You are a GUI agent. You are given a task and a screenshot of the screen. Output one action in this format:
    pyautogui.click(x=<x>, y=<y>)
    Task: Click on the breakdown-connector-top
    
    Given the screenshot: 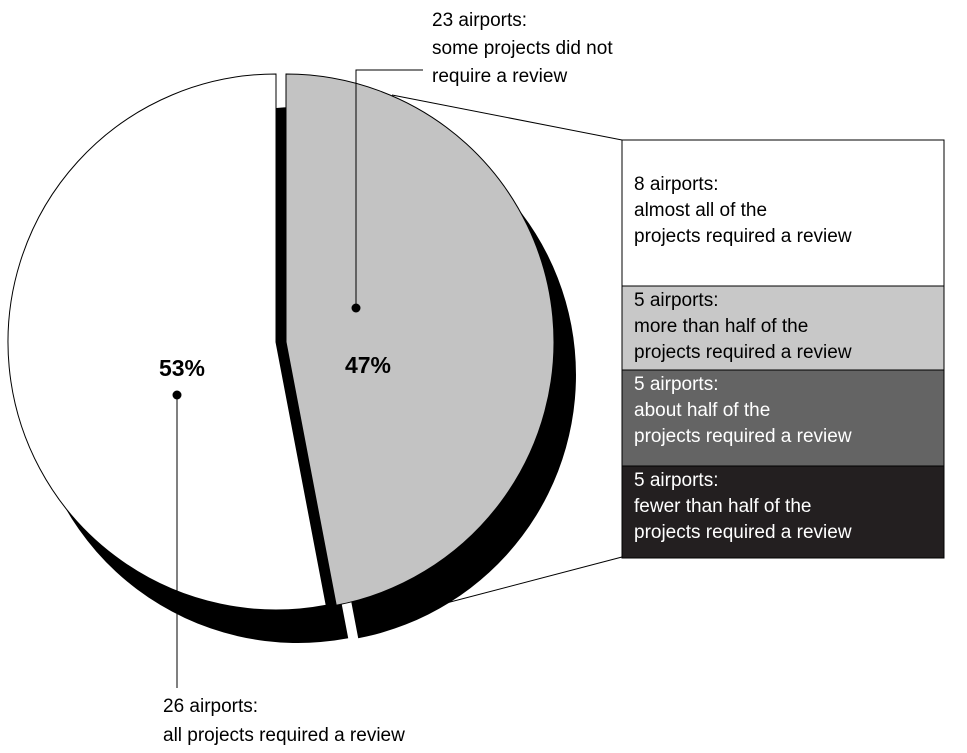 What is the action you would take?
    pyautogui.click(x=507, y=117)
    